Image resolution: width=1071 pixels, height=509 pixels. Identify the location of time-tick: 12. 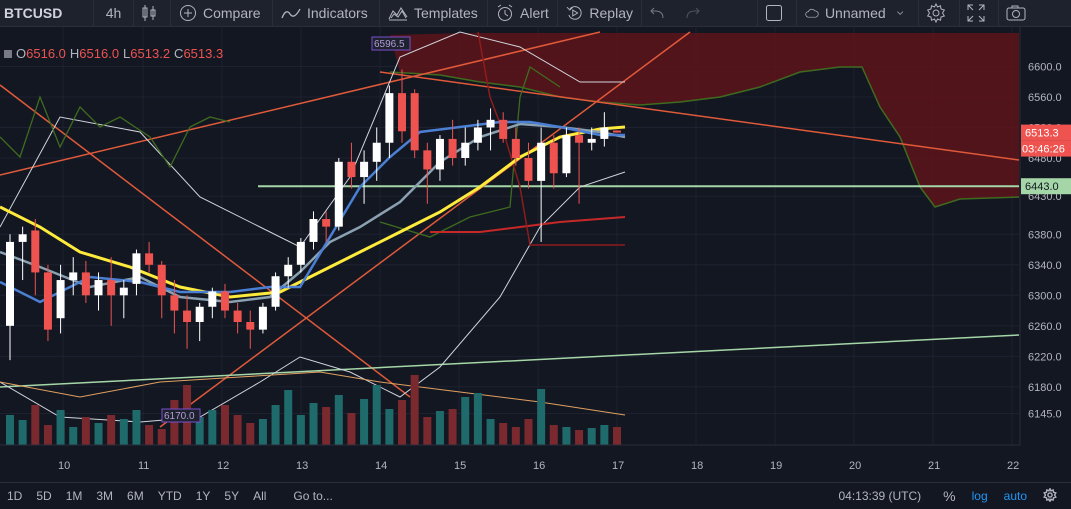
(223, 466).